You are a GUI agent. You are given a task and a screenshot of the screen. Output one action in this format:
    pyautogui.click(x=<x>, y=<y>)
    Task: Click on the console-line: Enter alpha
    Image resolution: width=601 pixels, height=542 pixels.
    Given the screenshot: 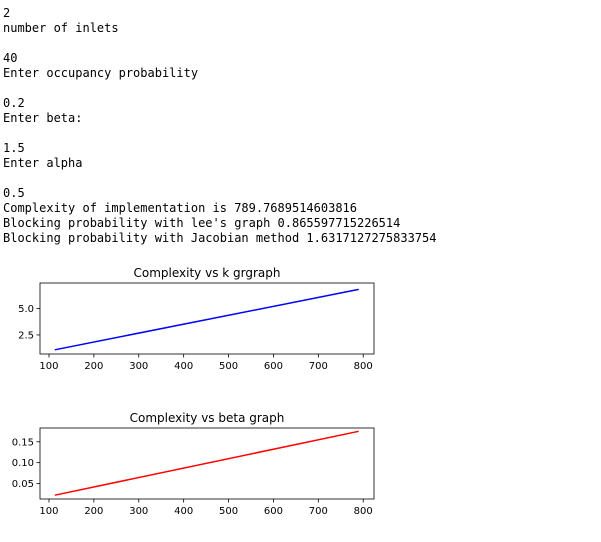 What is the action you would take?
    pyautogui.click(x=43, y=163)
    